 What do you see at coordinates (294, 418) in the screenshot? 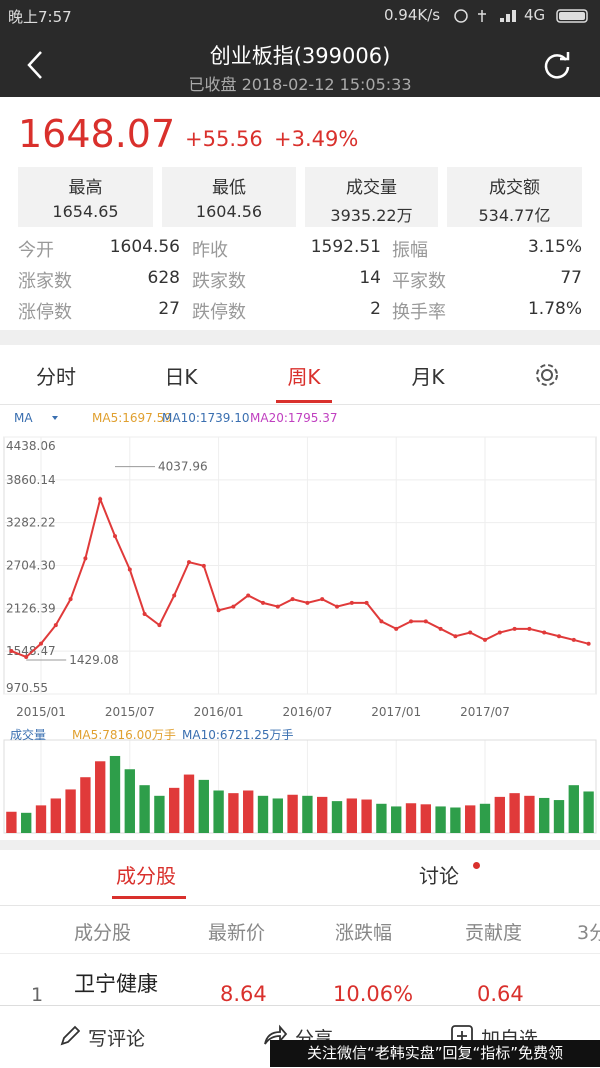
I see `ma-legend: MA20:1795.37` at bounding box center [294, 418].